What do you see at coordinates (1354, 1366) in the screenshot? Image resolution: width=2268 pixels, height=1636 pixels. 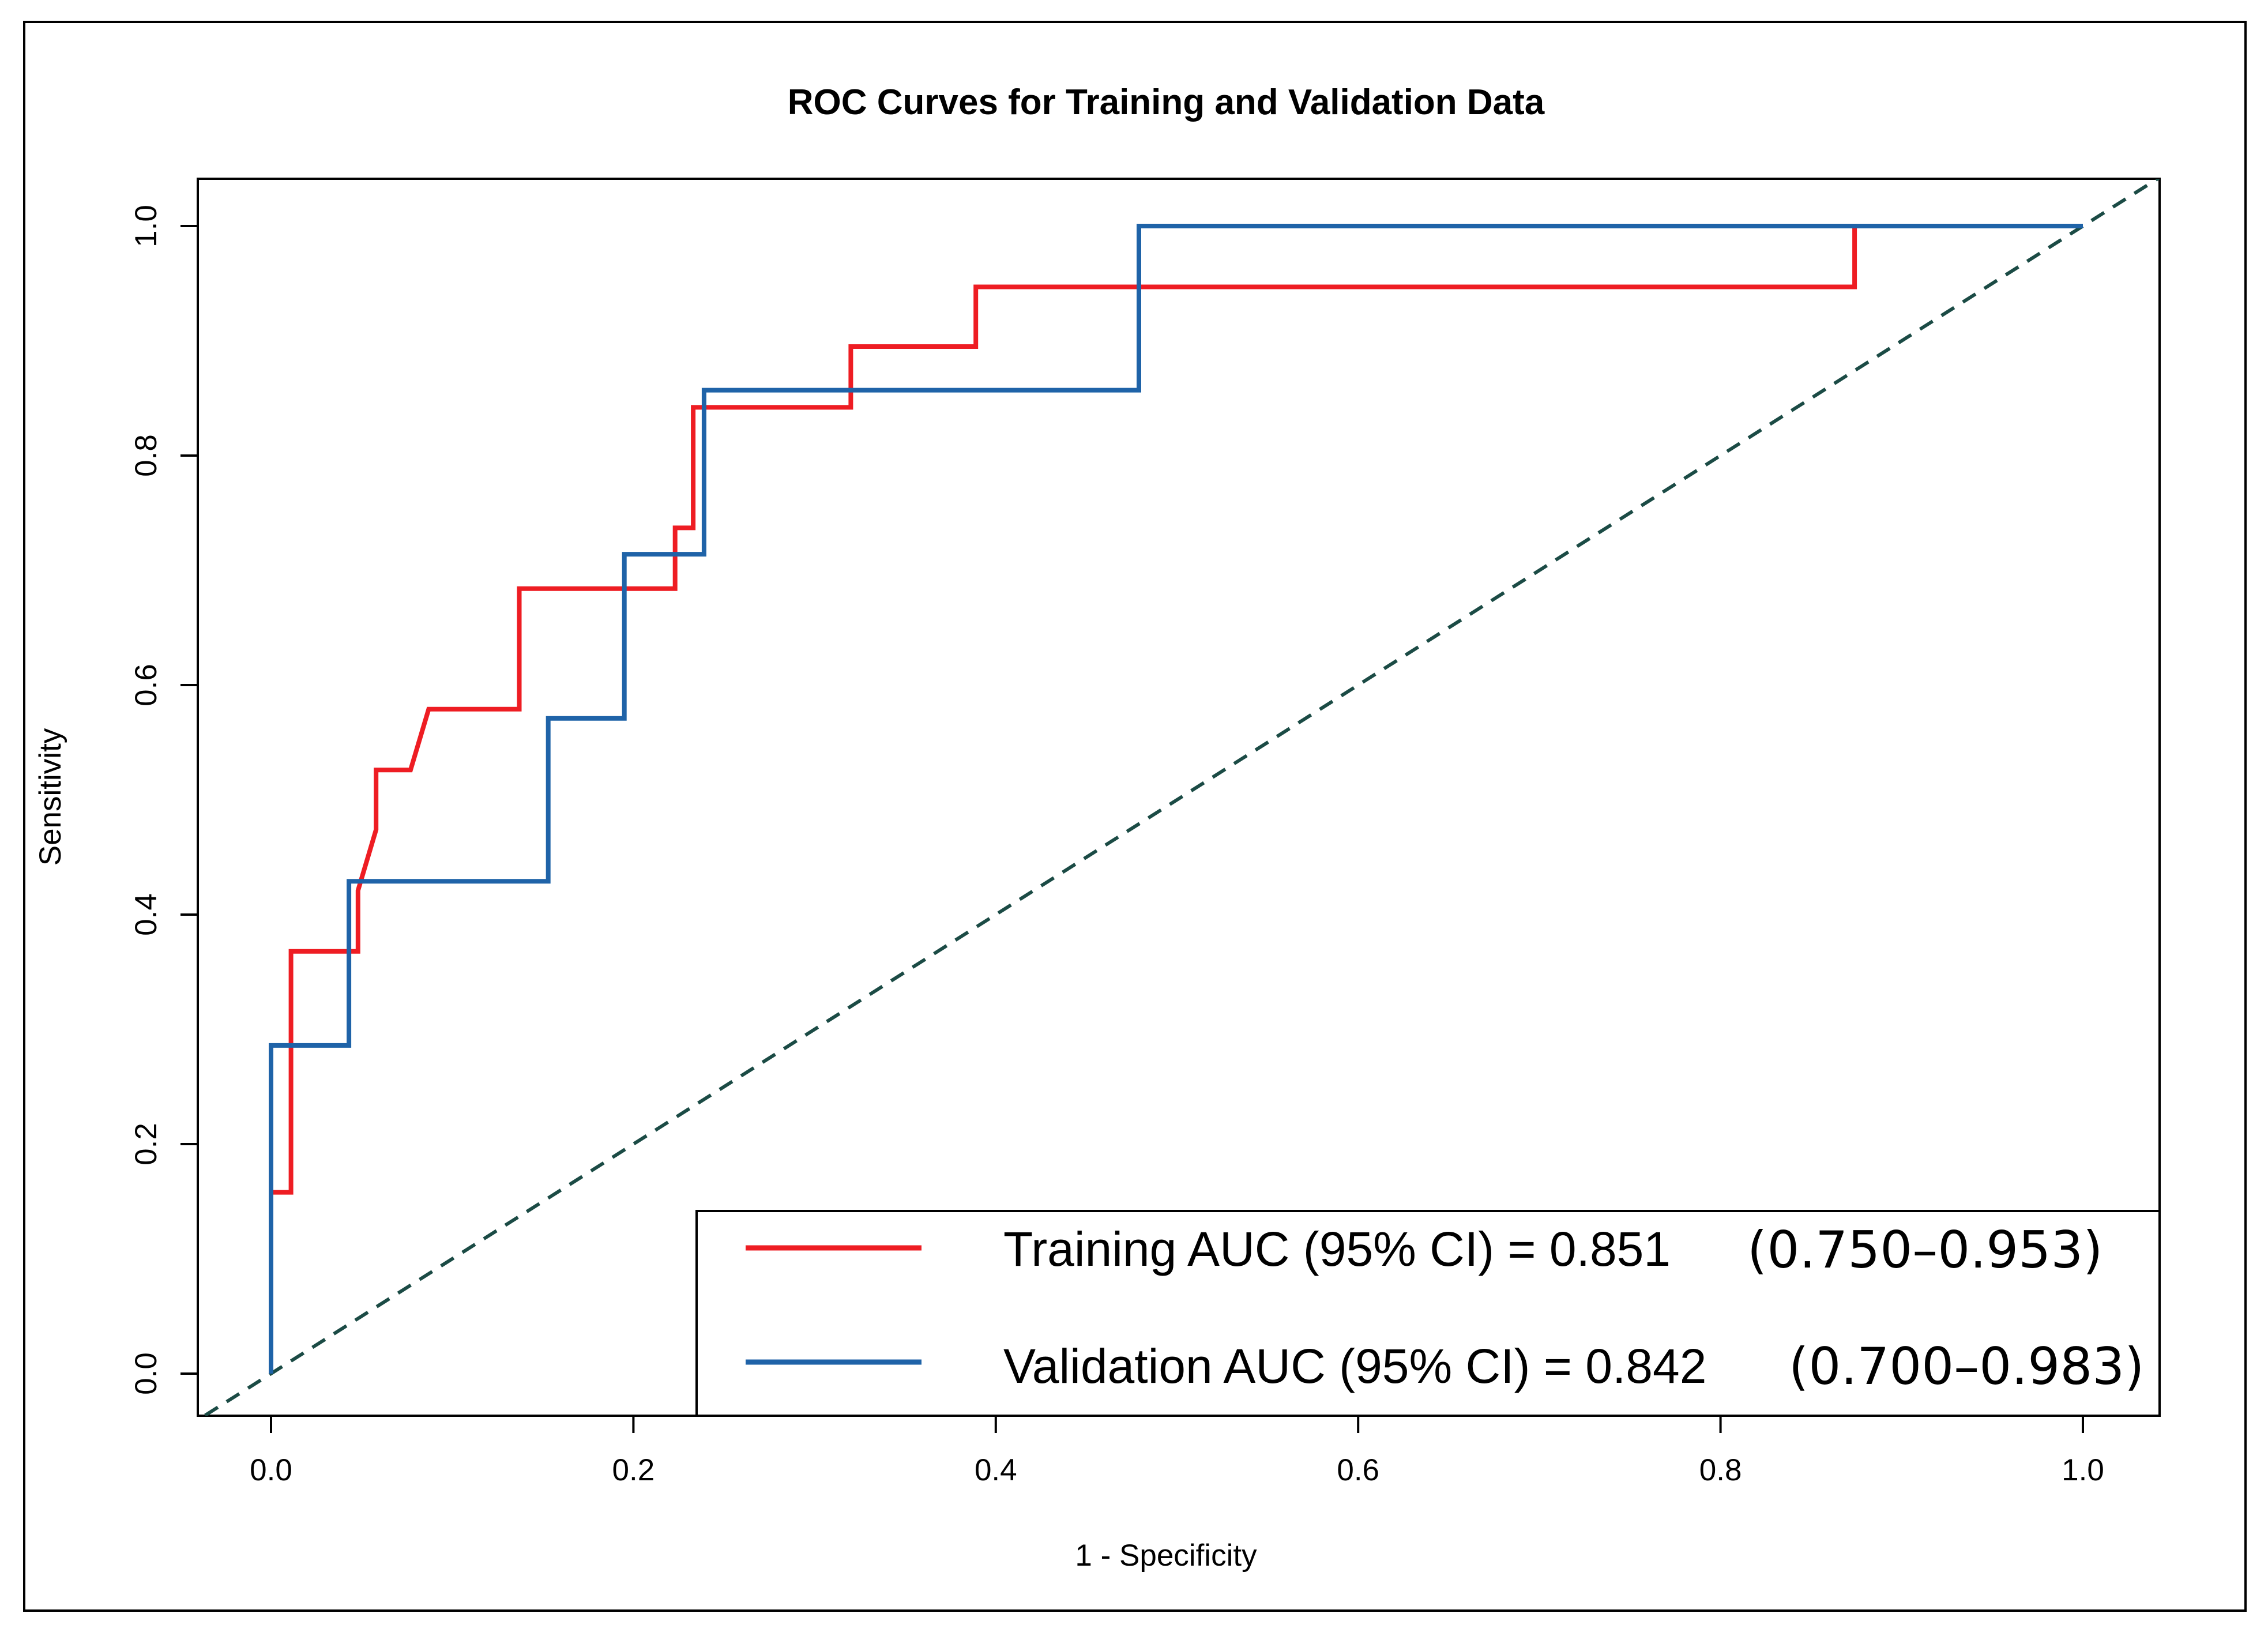 I see `legend-label-validation: Validation AUC (95% CI) = 0.842` at bounding box center [1354, 1366].